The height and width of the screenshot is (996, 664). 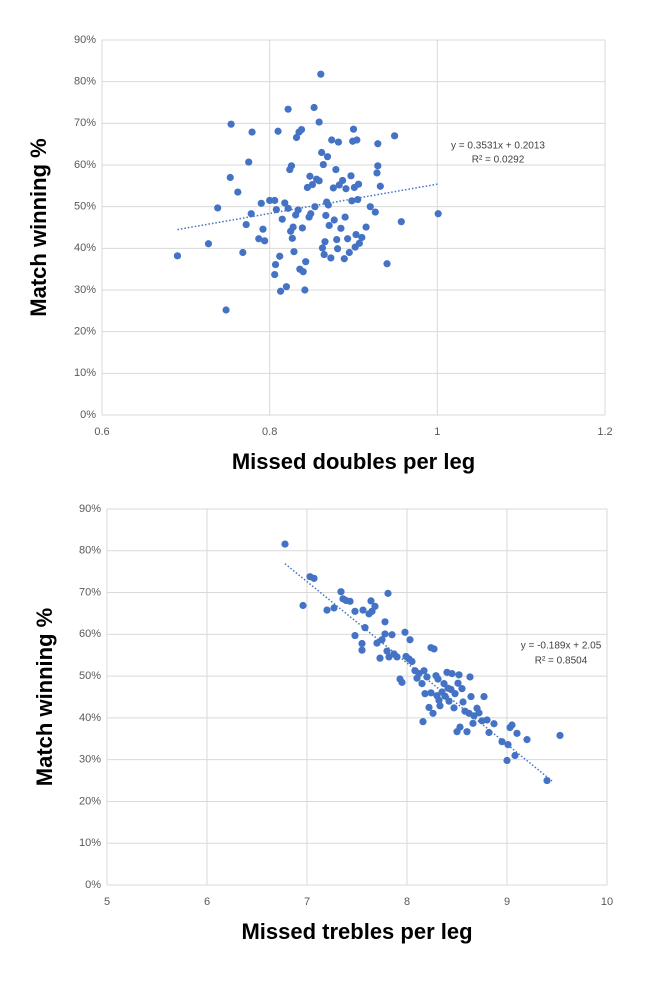 What do you see at coordinates (507, 902) in the screenshot?
I see `x-tick-label: 9` at bounding box center [507, 902].